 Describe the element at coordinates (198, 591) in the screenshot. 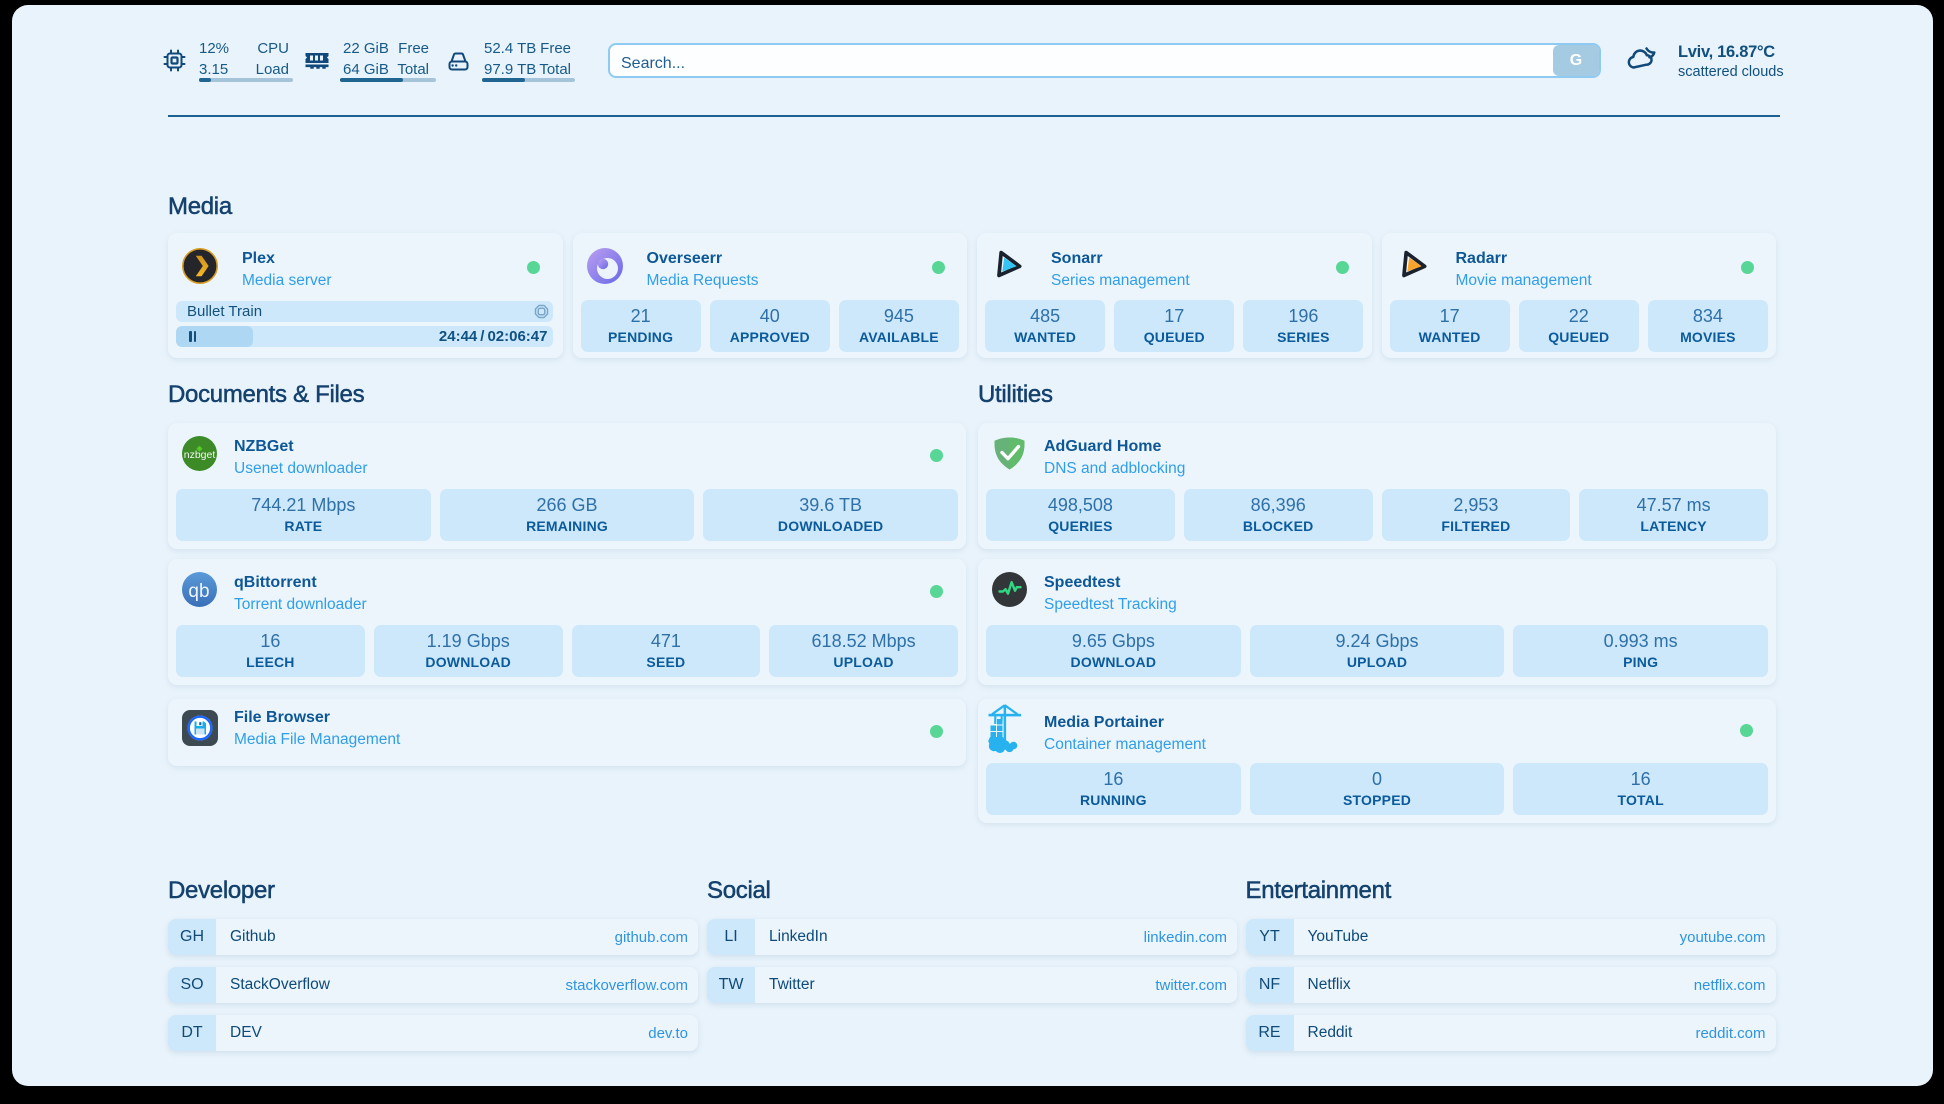

I see `svg-text: qb` at that location.